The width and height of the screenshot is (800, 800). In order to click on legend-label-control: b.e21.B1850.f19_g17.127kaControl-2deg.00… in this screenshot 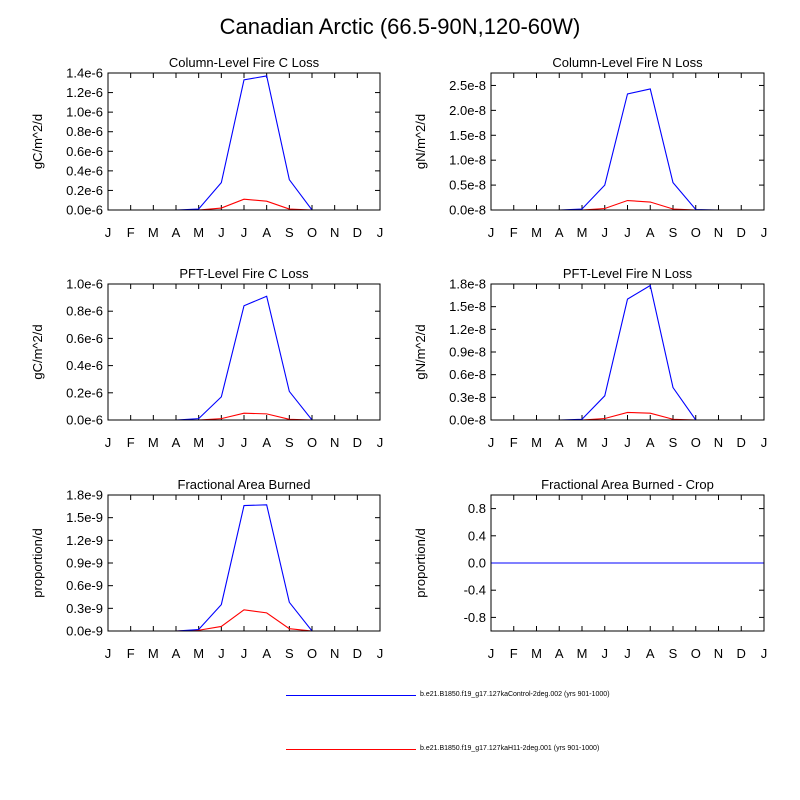, I will do `click(515, 694)`.